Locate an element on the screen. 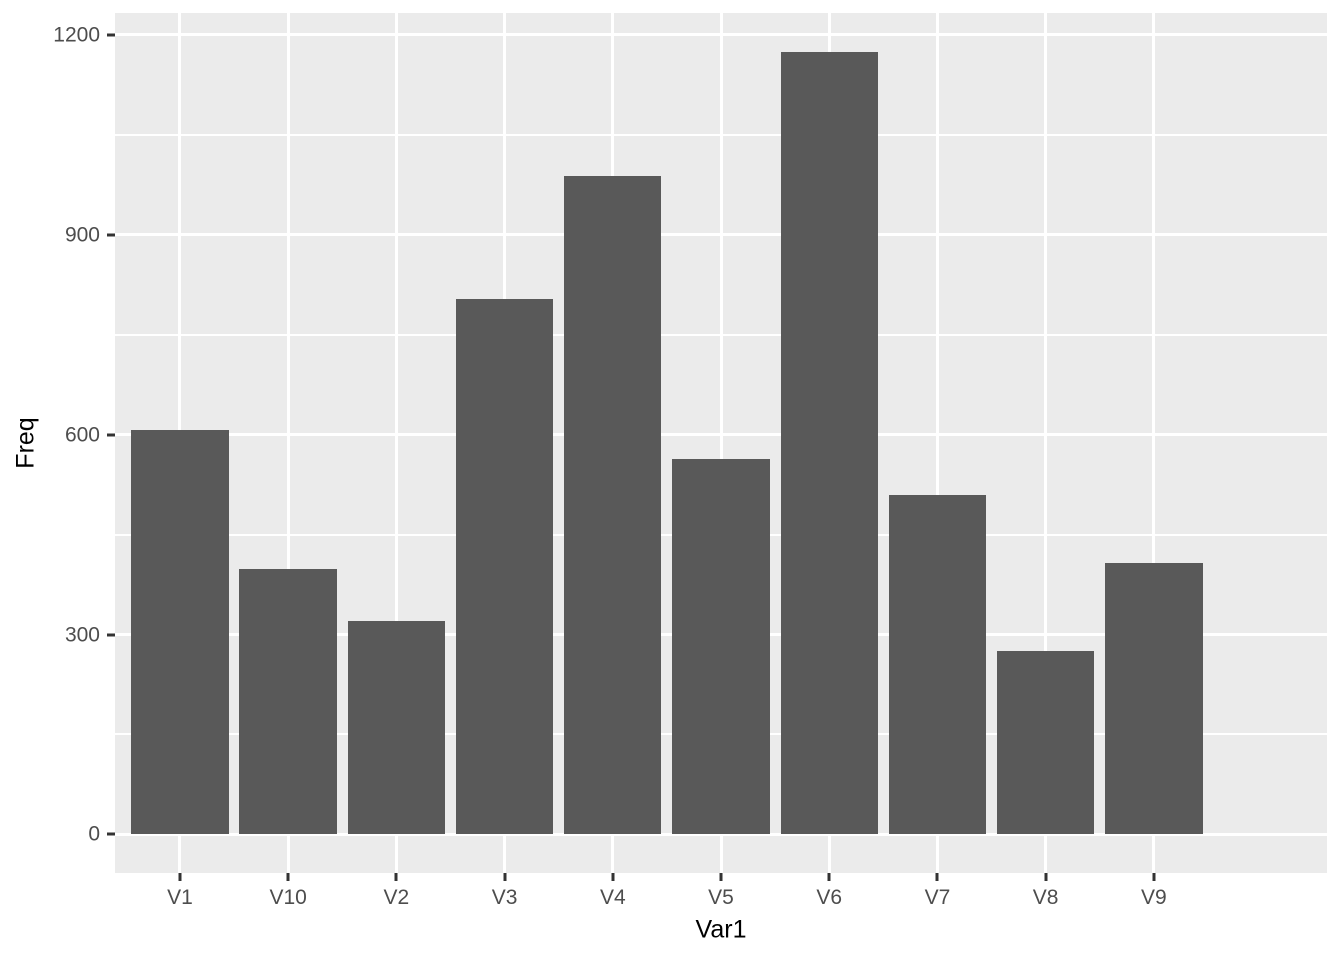 Image resolution: width=1344 pixels, height=960 pixels. x-tick-label: V10 is located at coordinates (288, 897).